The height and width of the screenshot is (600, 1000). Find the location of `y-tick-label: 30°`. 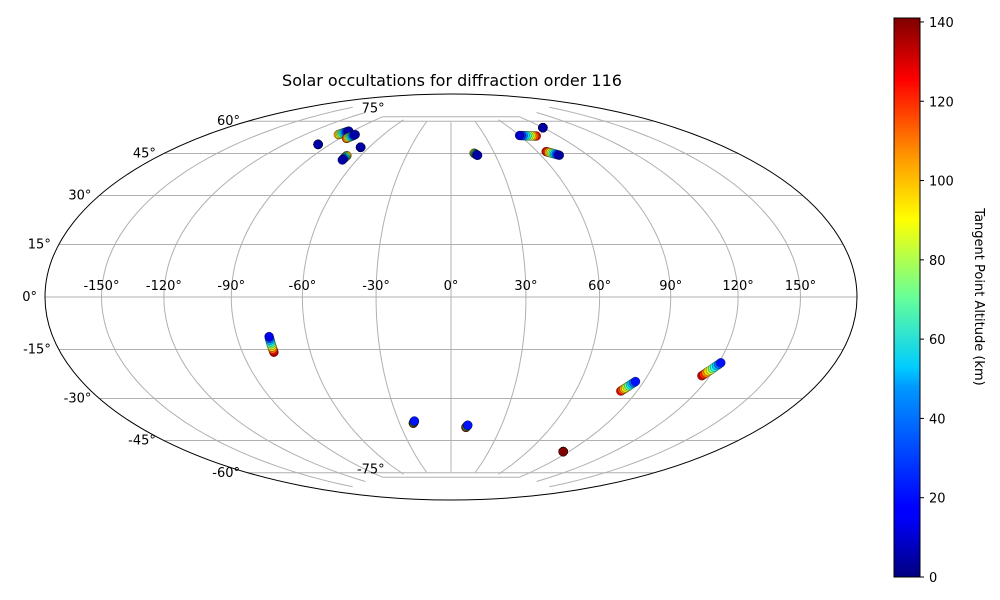

y-tick-label: 30° is located at coordinates (79, 196).